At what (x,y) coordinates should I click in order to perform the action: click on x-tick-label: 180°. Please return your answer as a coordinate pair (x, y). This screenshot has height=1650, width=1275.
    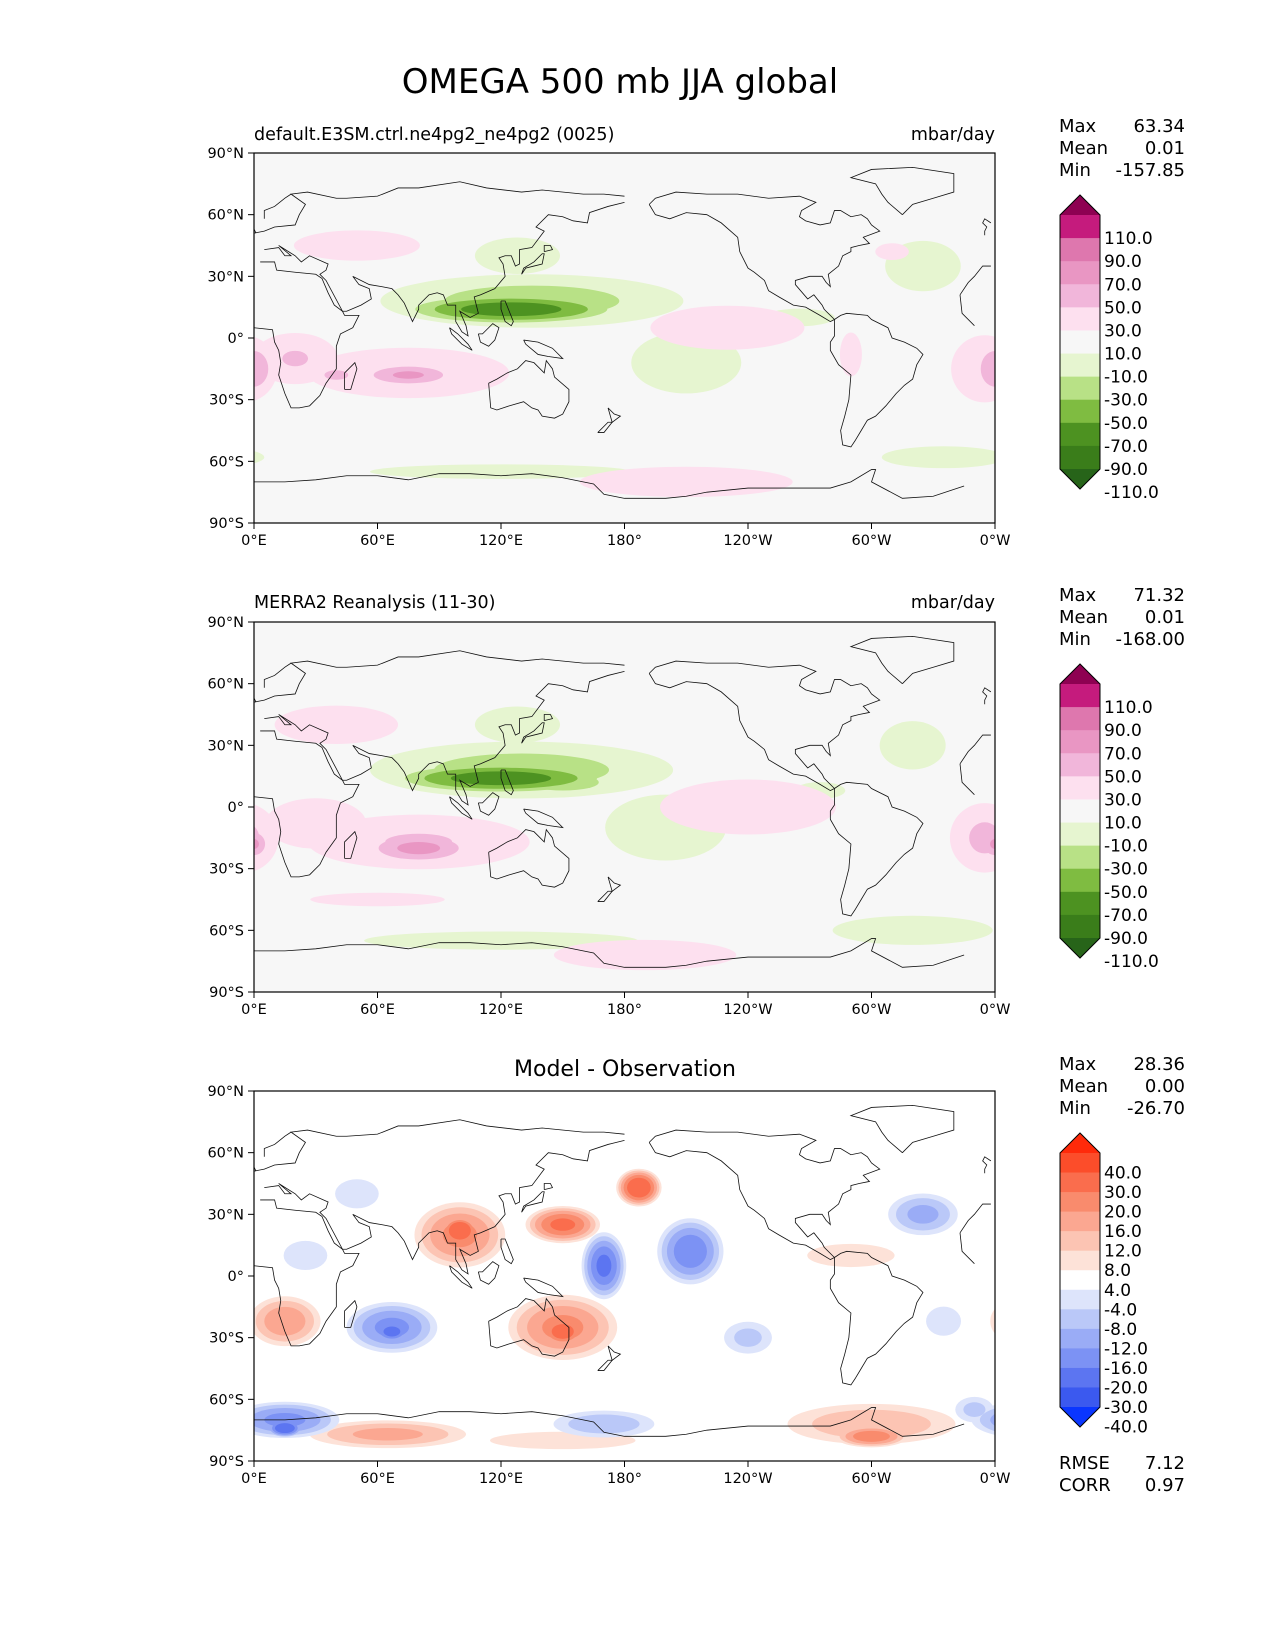
    Looking at the image, I should click on (624, 1479).